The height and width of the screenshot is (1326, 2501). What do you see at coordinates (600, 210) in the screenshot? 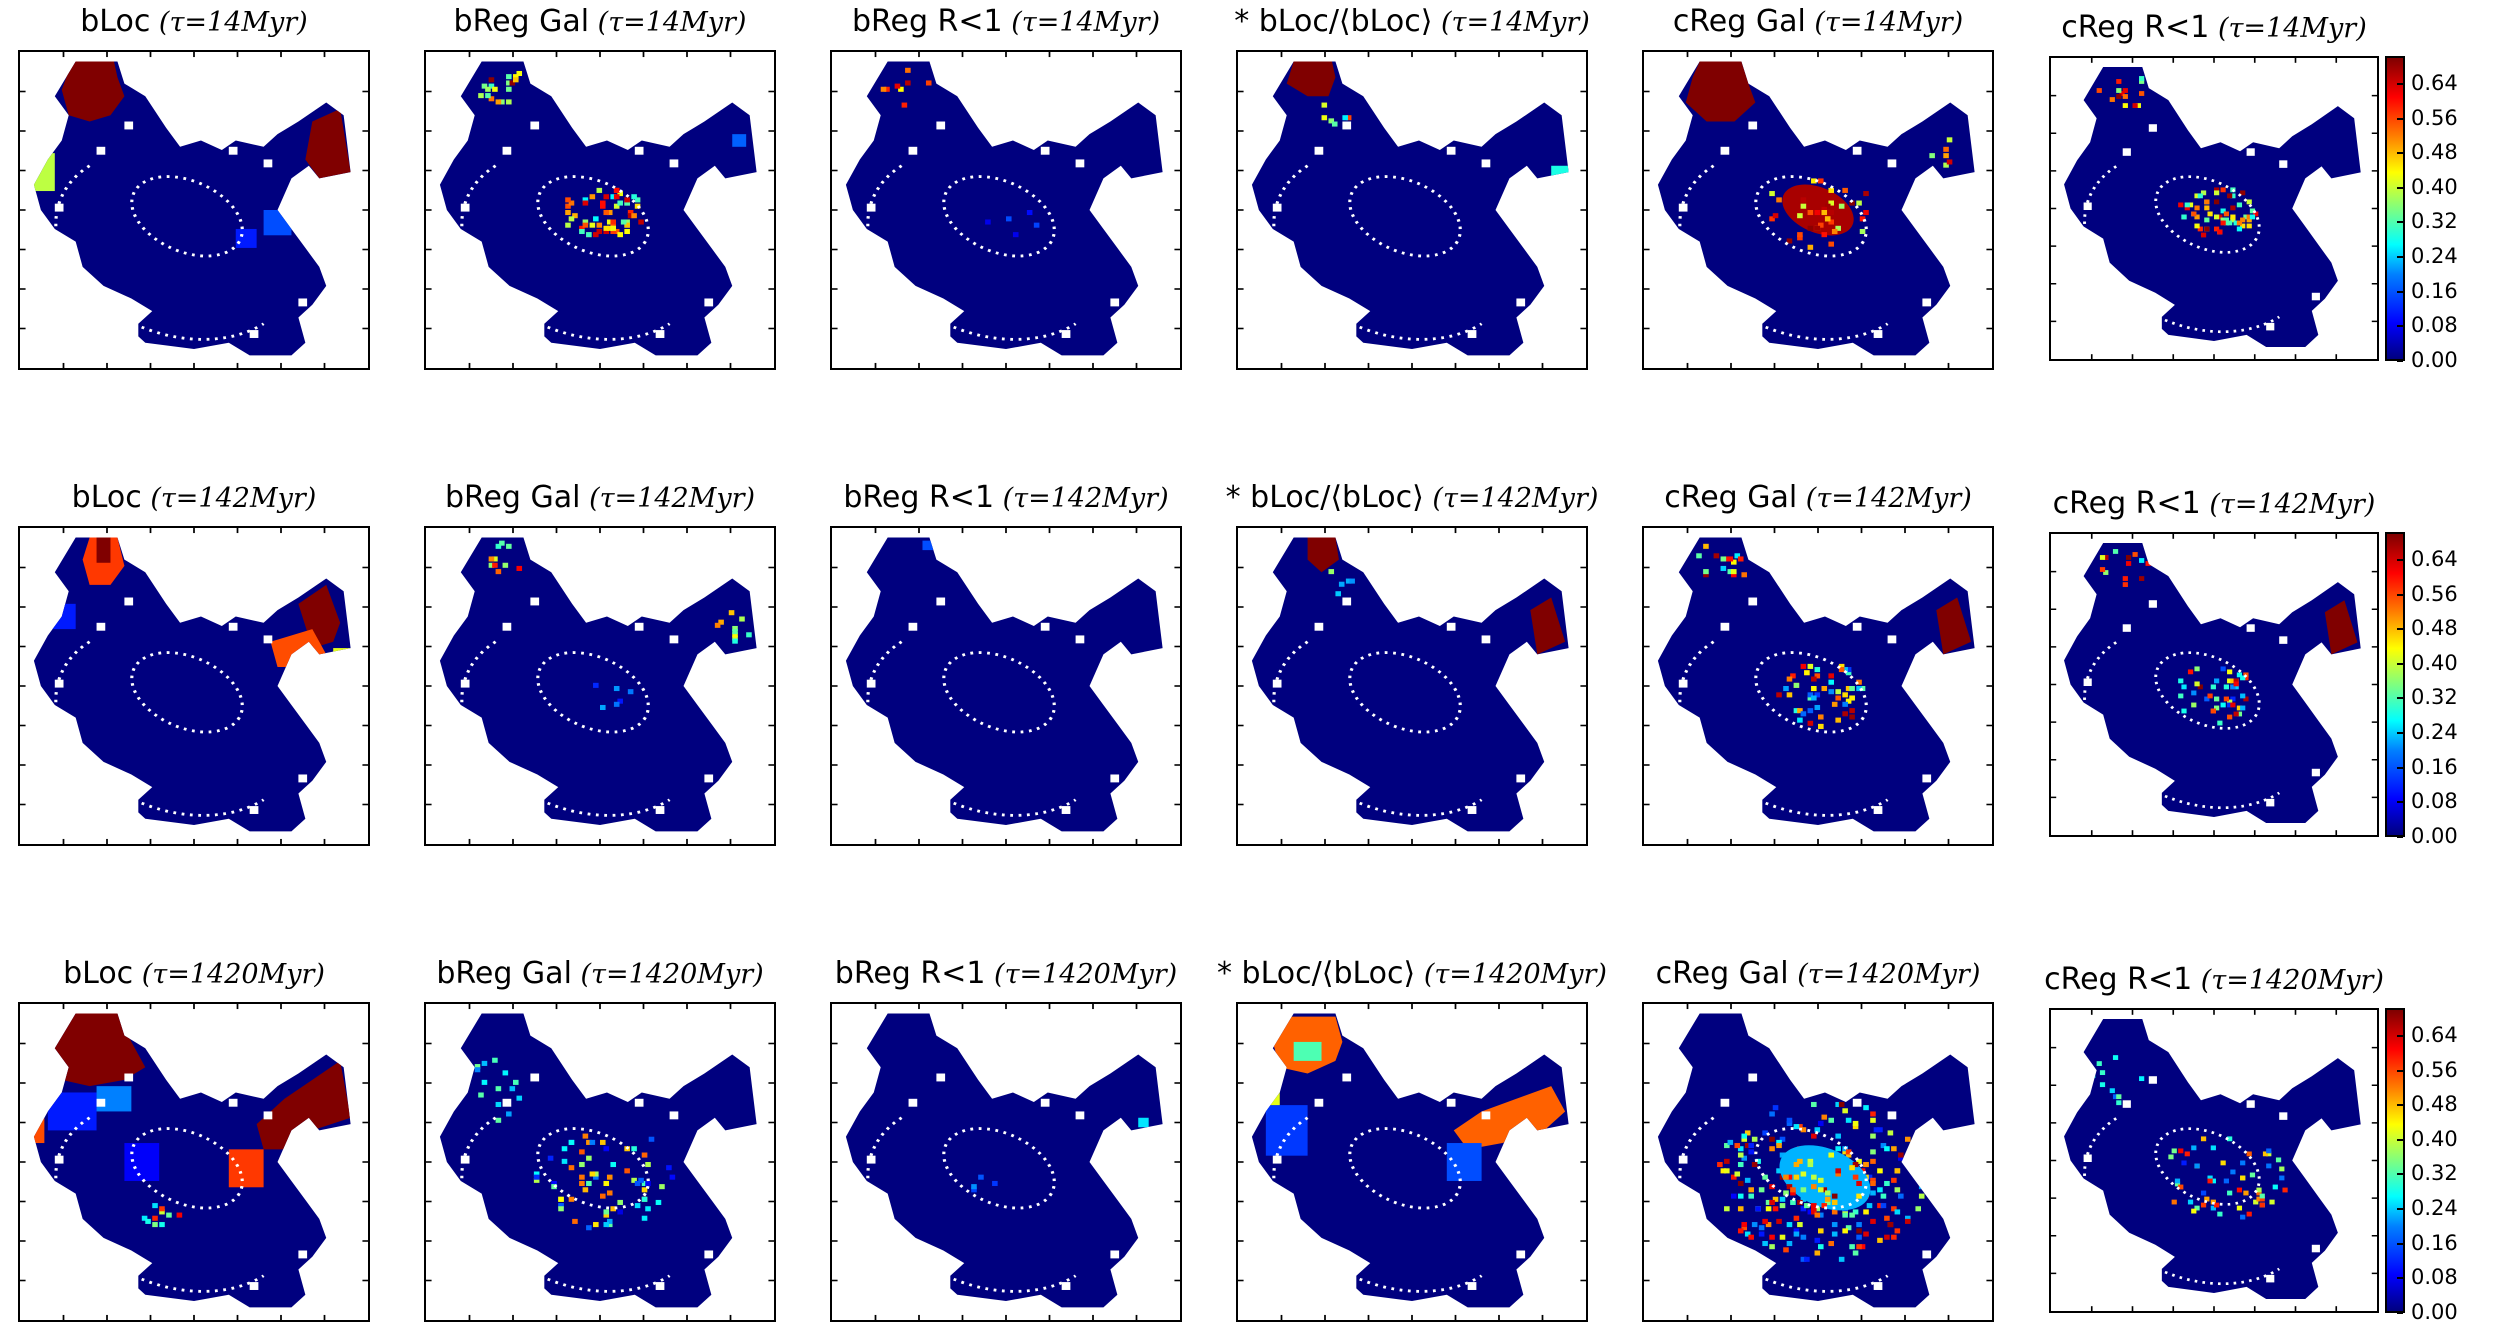
I see `heatmap-plot` at bounding box center [600, 210].